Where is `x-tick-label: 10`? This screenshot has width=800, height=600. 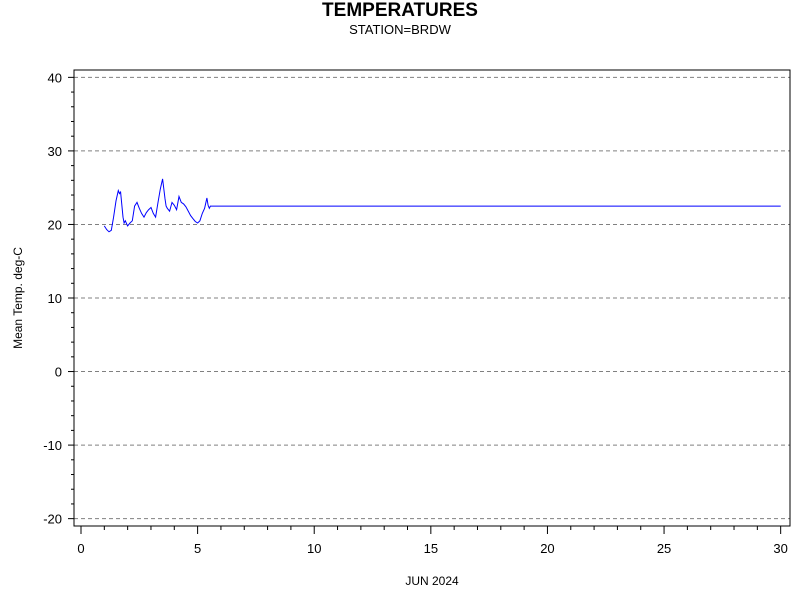 x-tick-label: 10 is located at coordinates (314, 548).